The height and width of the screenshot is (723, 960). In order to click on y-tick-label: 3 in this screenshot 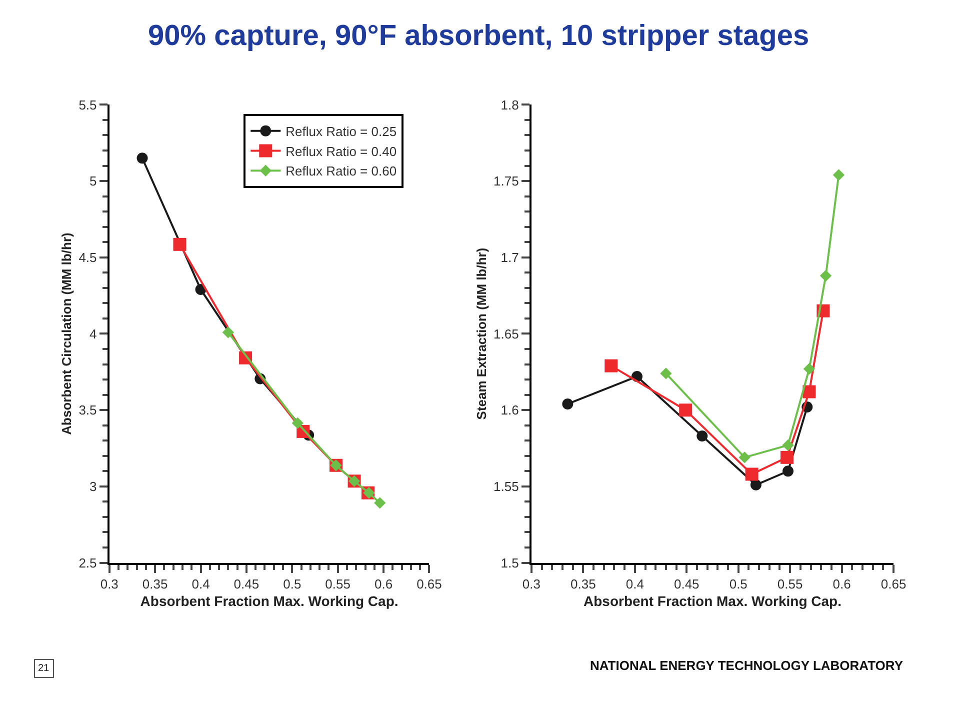, I will do `click(93, 486)`.